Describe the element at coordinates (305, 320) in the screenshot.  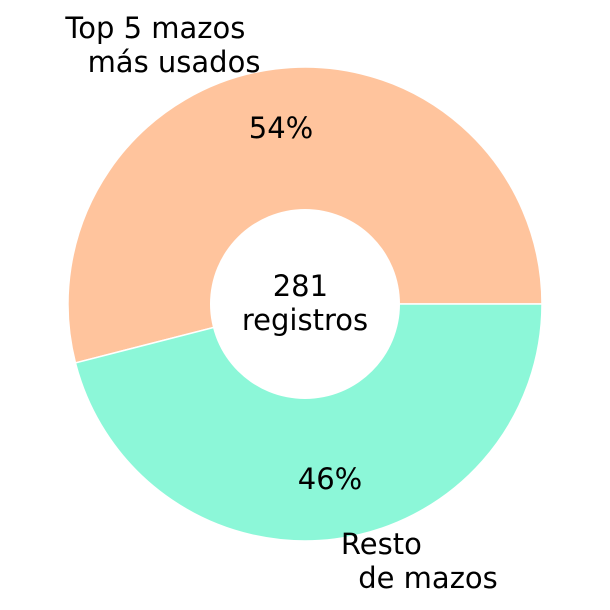
I see `center-label-unit: registros` at that location.